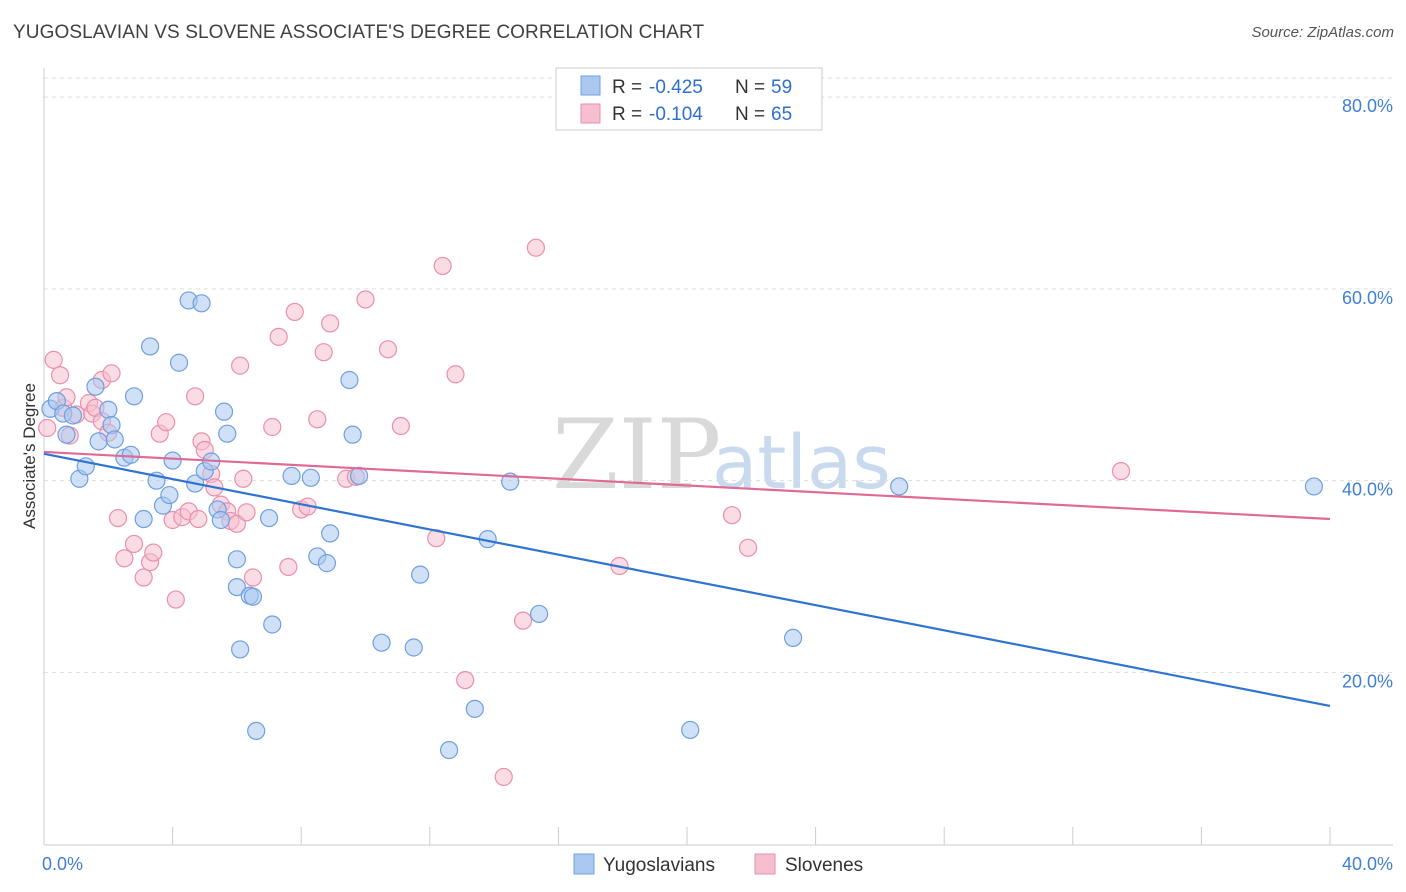  What do you see at coordinates (590, 85) in the screenshot?
I see `legend-swatch-yugoslavians` at bounding box center [590, 85].